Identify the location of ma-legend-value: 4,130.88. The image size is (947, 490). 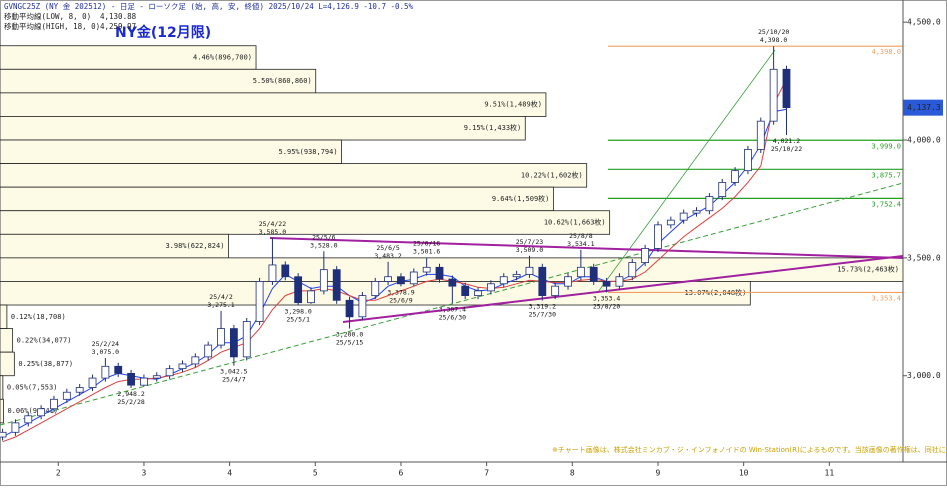
(118, 16).